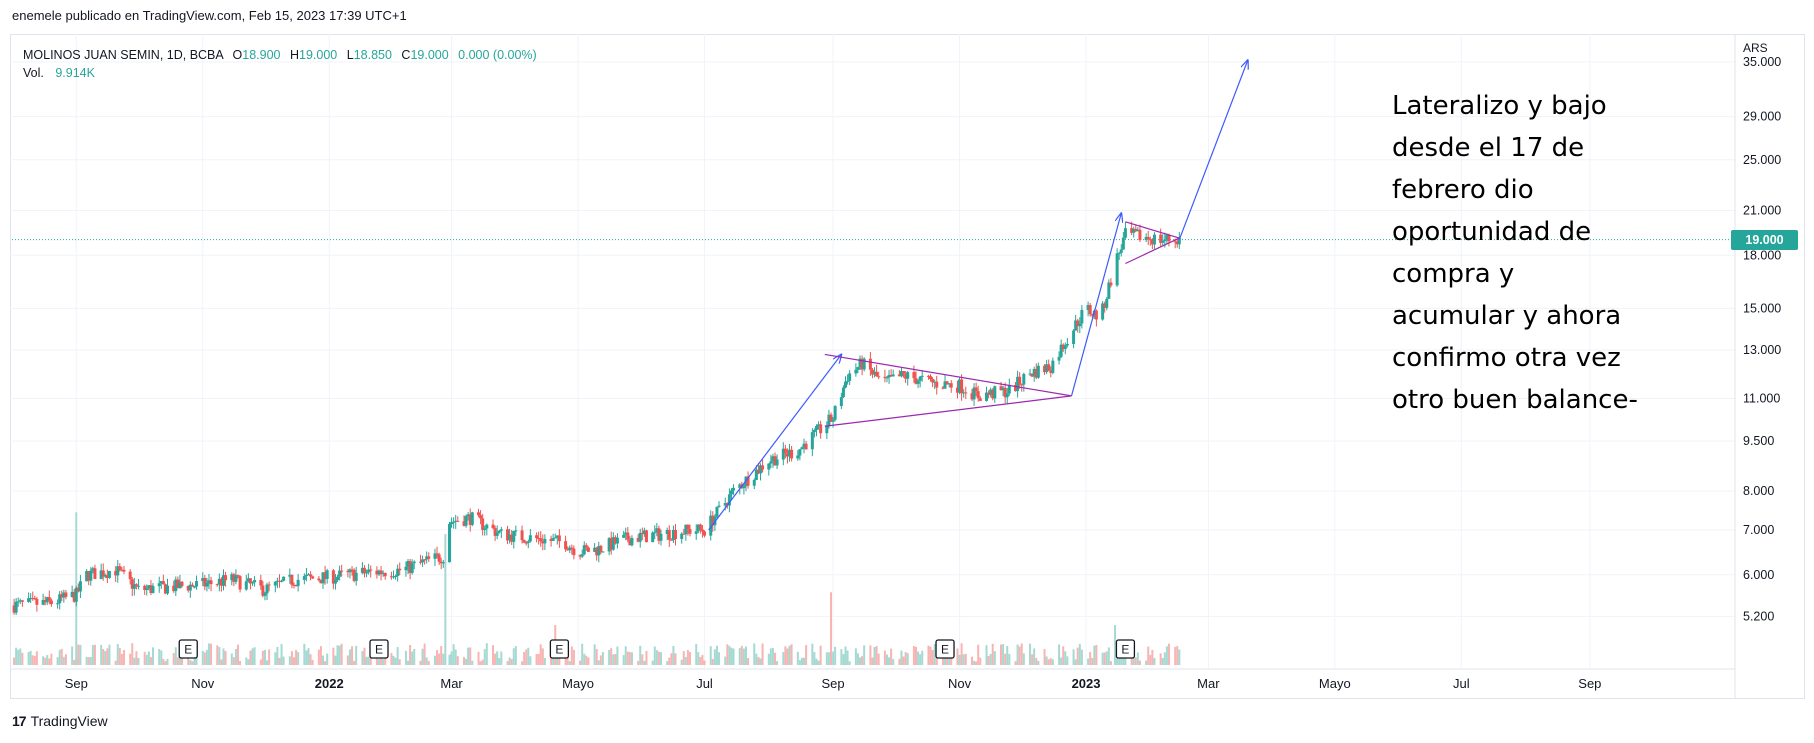 The width and height of the screenshot is (1814, 743). What do you see at coordinates (497, 55) in the screenshot?
I see `legend-change: 0.000 (0.00%)` at bounding box center [497, 55].